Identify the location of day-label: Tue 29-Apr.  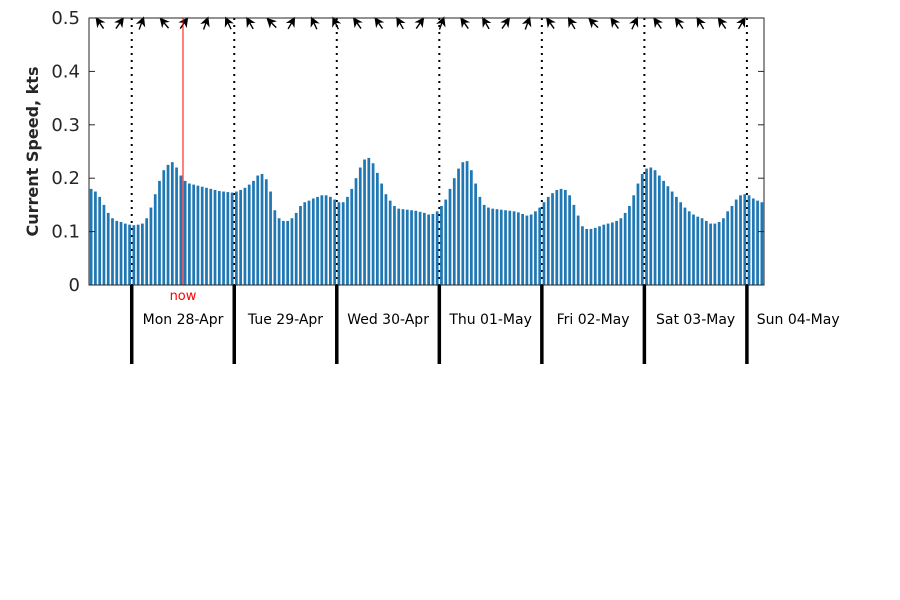
(285, 320).